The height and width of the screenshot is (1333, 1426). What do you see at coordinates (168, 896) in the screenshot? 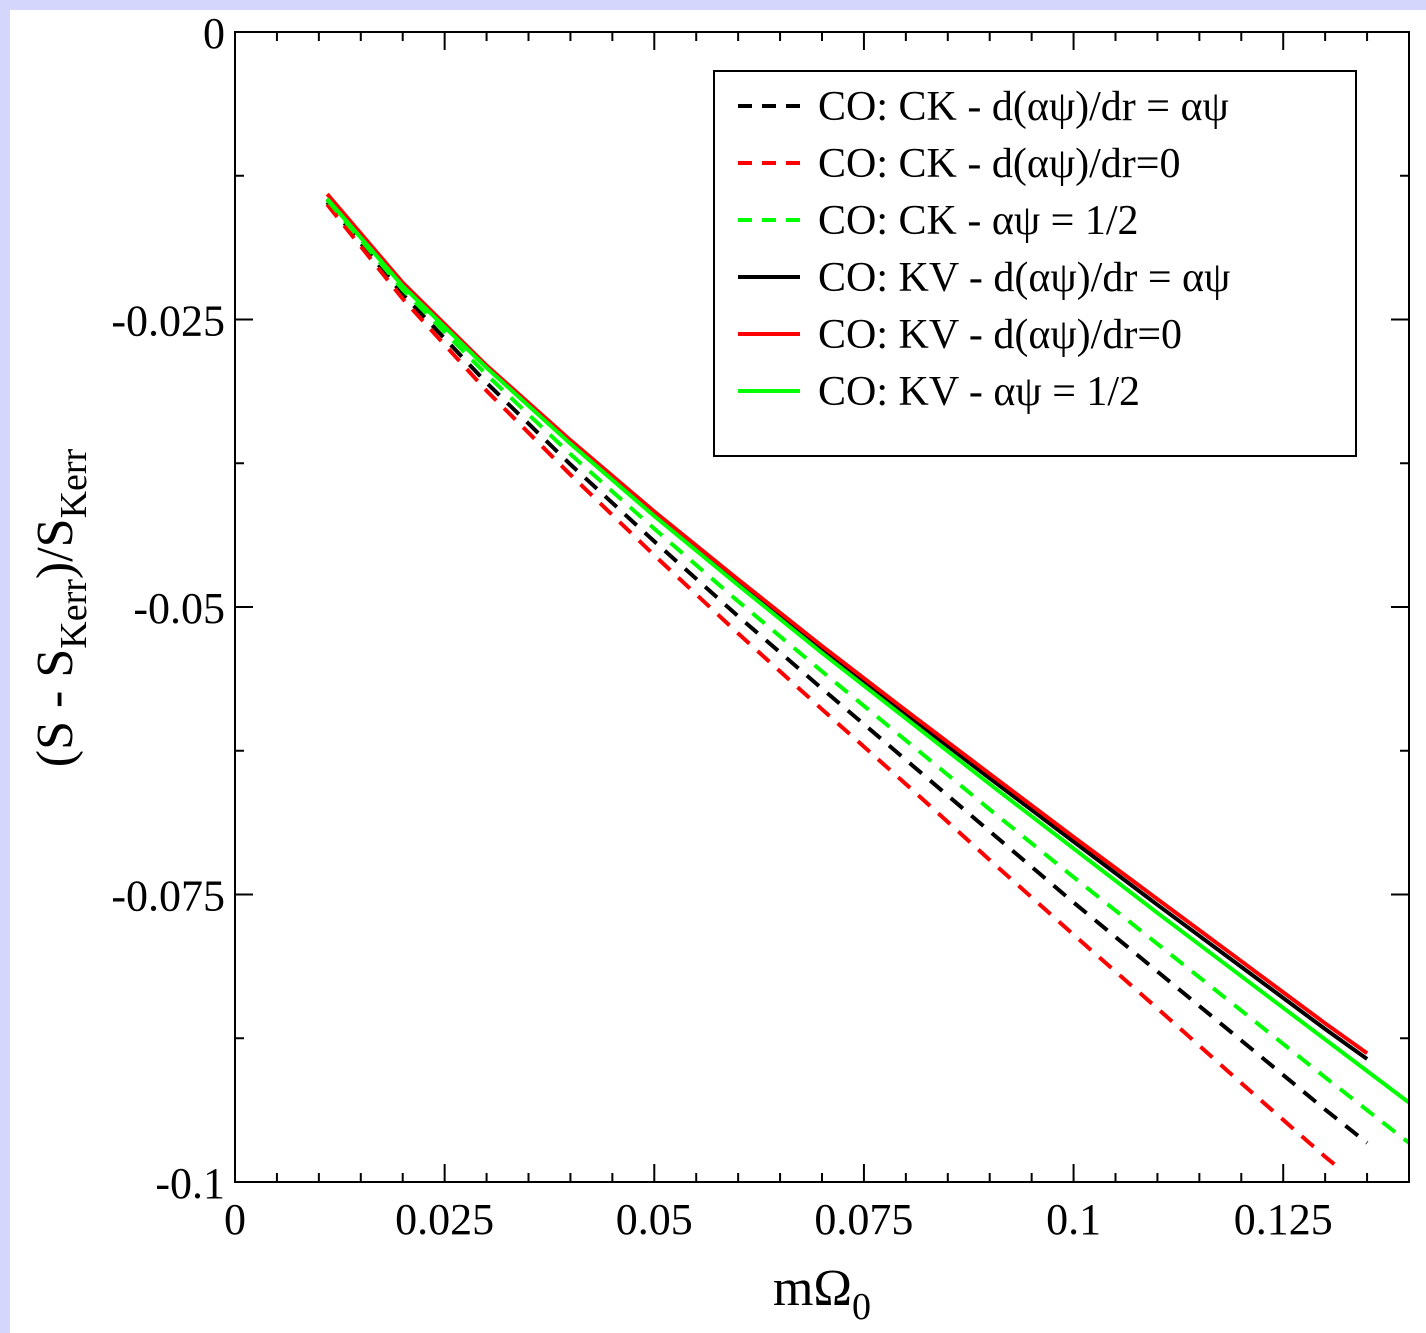
I see `y-tick-label: -0.075` at bounding box center [168, 896].